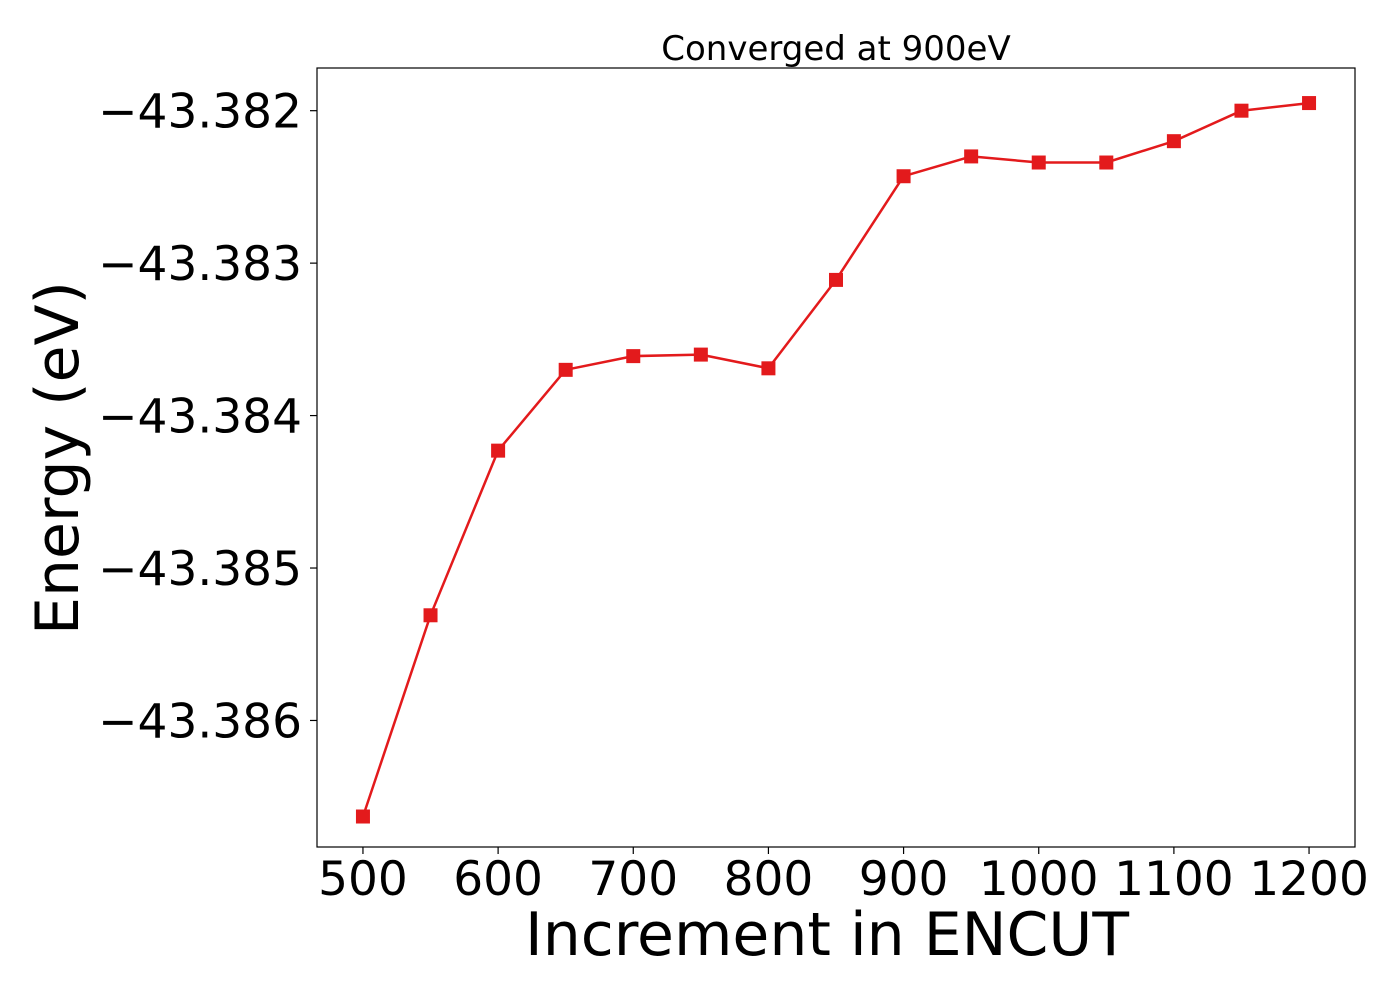 This screenshot has height=1000, width=1400. What do you see at coordinates (769, 879) in the screenshot?
I see `x-tick-label: 800` at bounding box center [769, 879].